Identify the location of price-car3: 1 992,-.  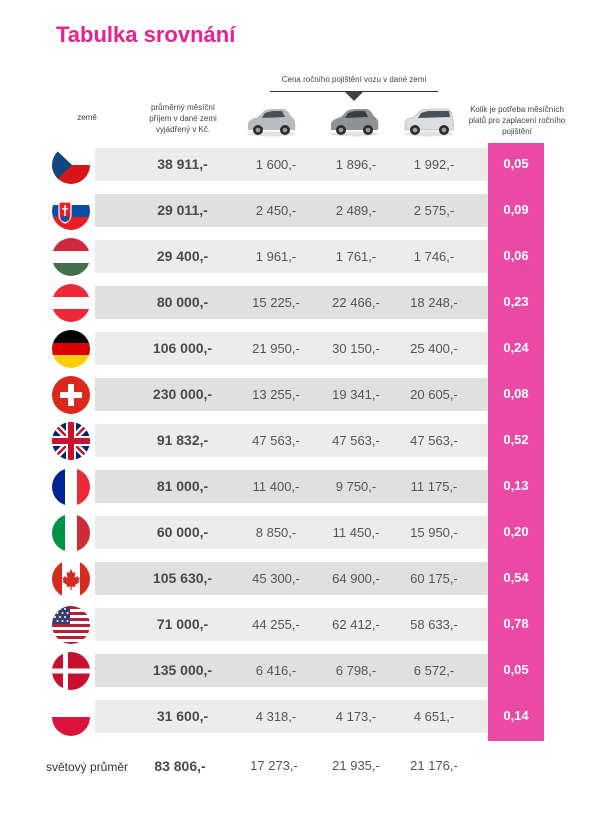
(434, 164).